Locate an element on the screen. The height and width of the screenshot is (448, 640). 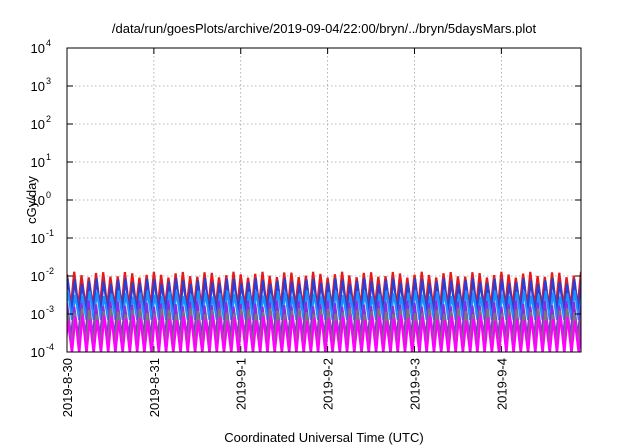
y-tick-exponent: -3 is located at coordinates (50, 309).